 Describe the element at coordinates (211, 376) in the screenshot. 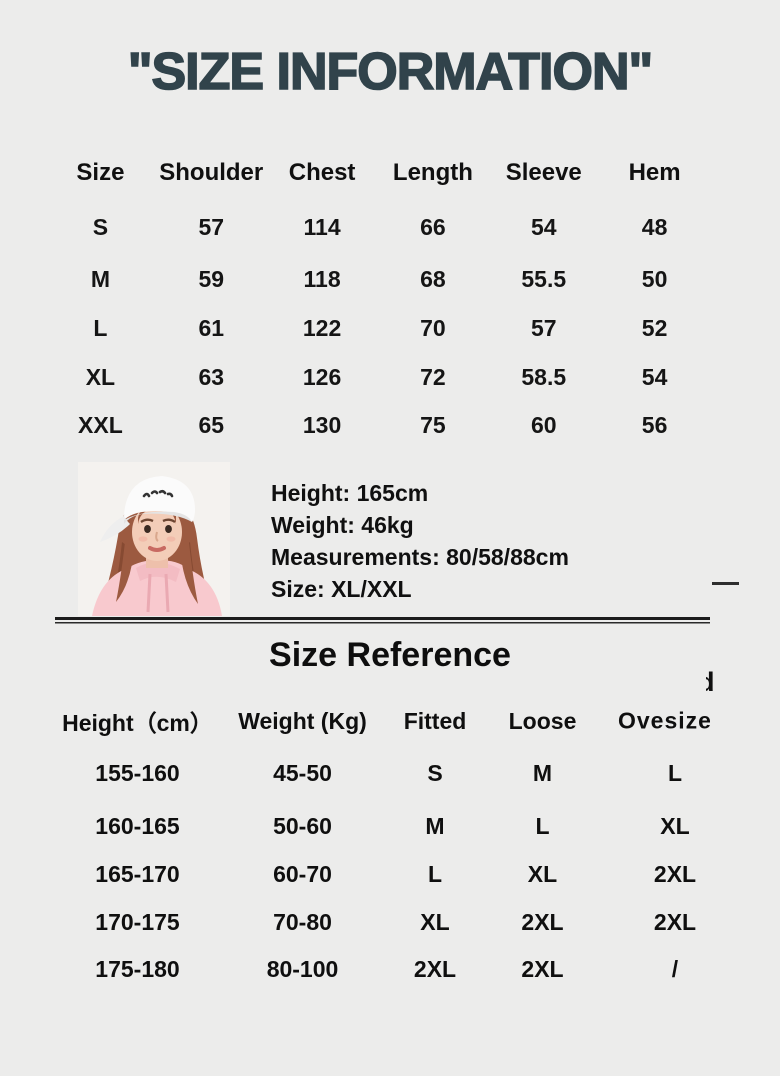

I see `table-cell: 63` at that location.